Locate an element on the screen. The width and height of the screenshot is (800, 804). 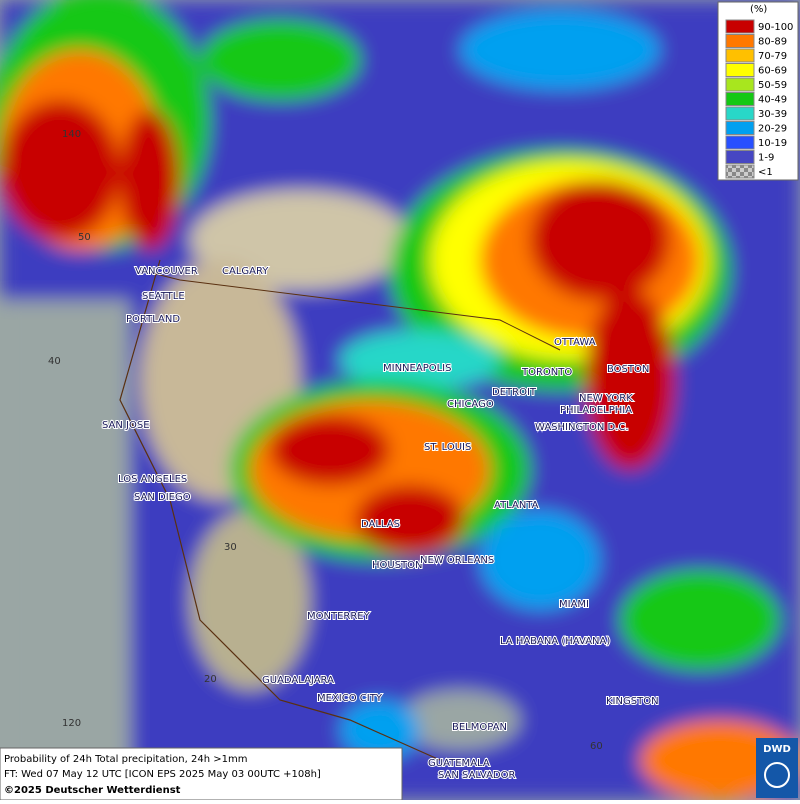
city-label: LOS ANGELES is located at coordinates (152, 479).